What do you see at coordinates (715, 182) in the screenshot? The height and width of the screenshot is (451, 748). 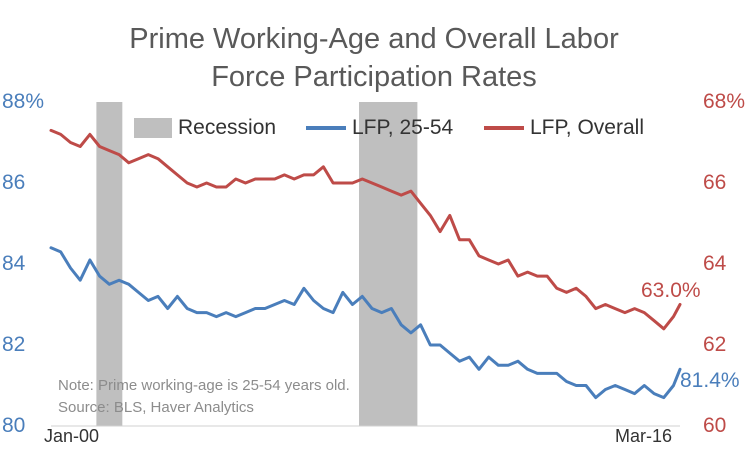 I see `y-right-tick-label: 66` at bounding box center [715, 182].